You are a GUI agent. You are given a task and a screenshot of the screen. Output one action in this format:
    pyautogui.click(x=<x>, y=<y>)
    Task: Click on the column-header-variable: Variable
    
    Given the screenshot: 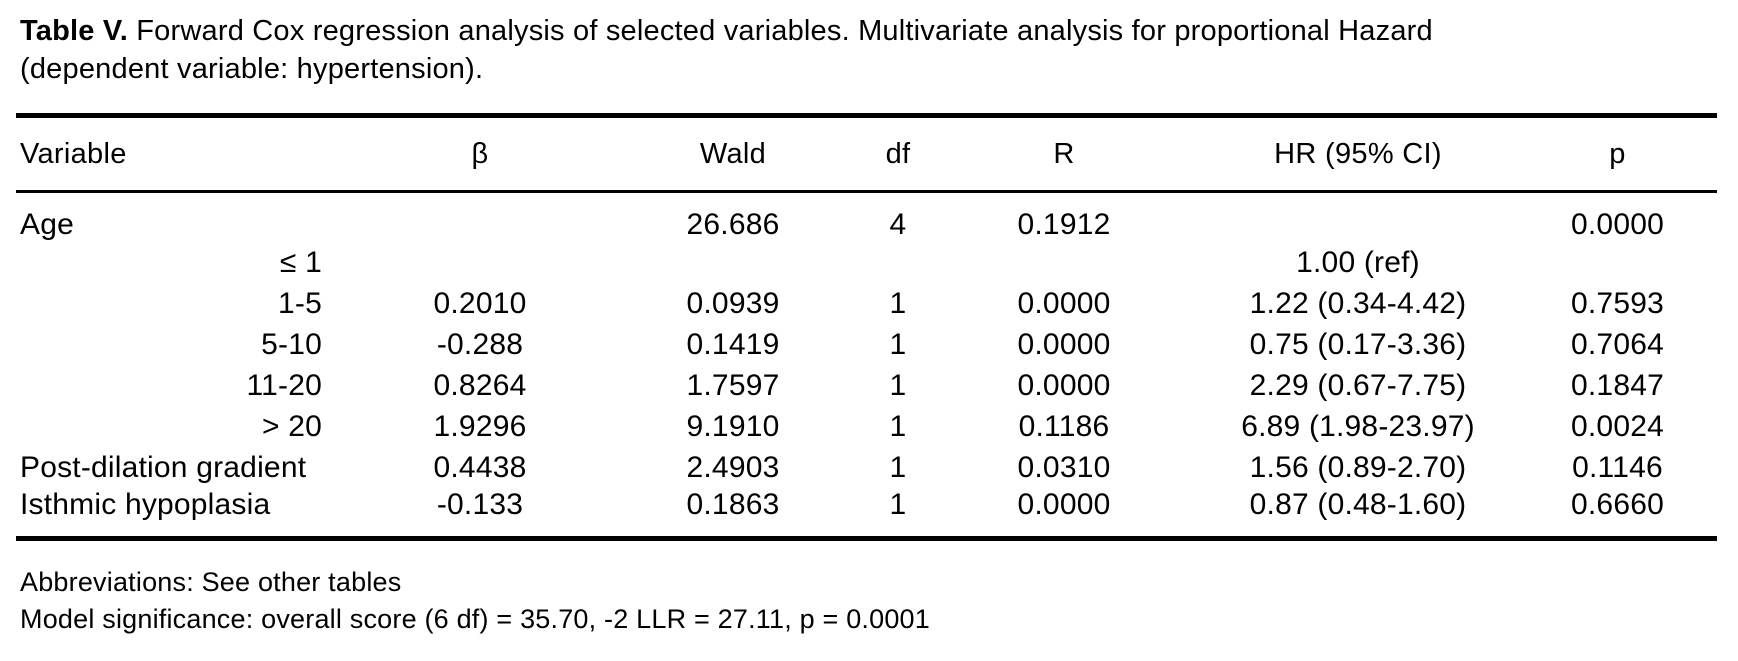 What is the action you would take?
    pyautogui.click(x=73, y=153)
    